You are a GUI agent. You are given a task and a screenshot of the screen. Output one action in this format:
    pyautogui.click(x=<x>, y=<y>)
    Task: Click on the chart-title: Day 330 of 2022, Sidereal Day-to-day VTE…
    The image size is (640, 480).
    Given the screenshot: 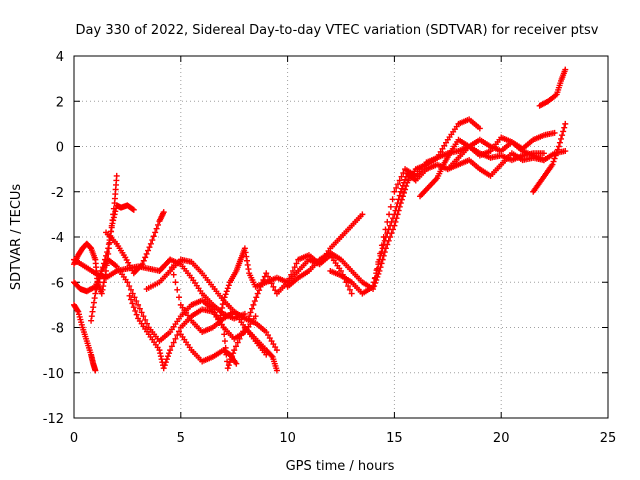 What is the action you would take?
    pyautogui.click(x=337, y=30)
    